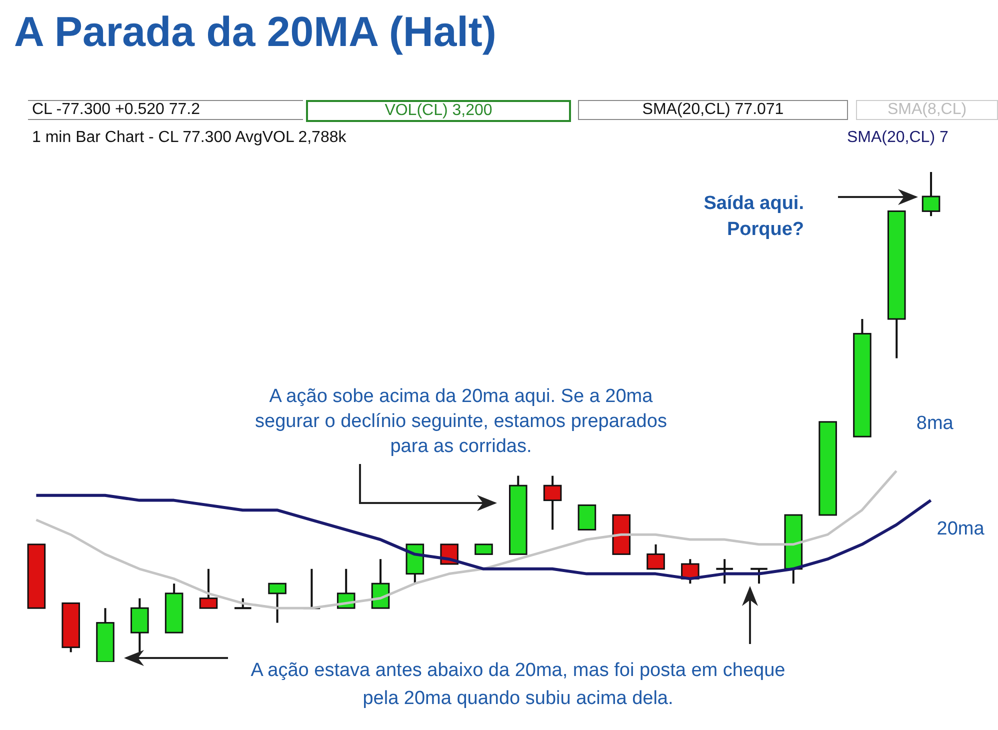 Image resolution: width=998 pixels, height=730 pixels. I want to click on series-label: 20ma, so click(960, 529).